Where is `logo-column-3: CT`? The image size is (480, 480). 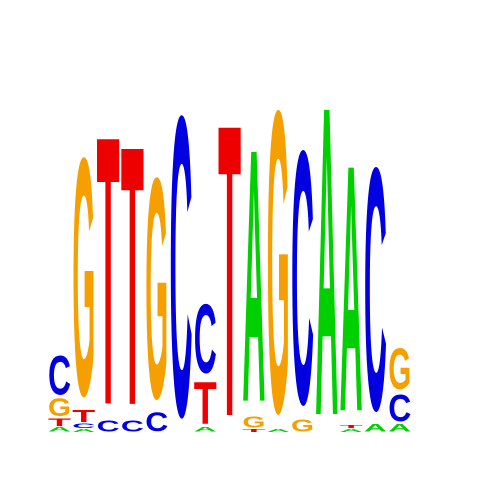 logo-column-3: CT is located at coordinates (108, 268).